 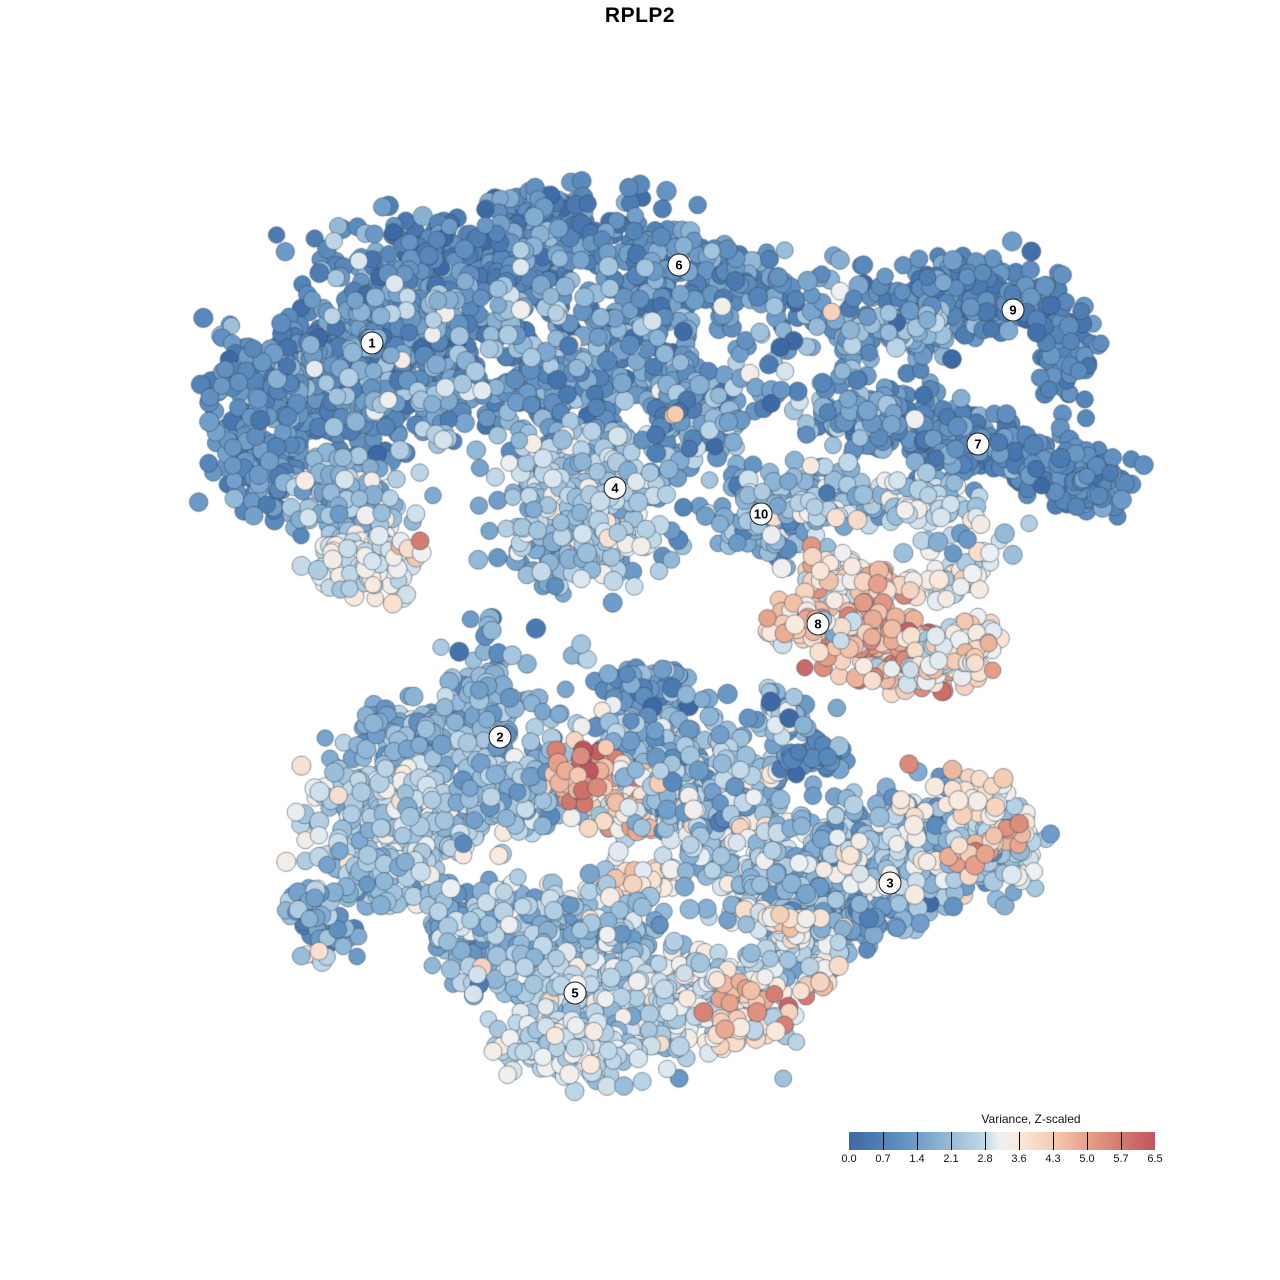 I want to click on legend-tick-label-4.3: 4.3, so click(x=1053, y=1159).